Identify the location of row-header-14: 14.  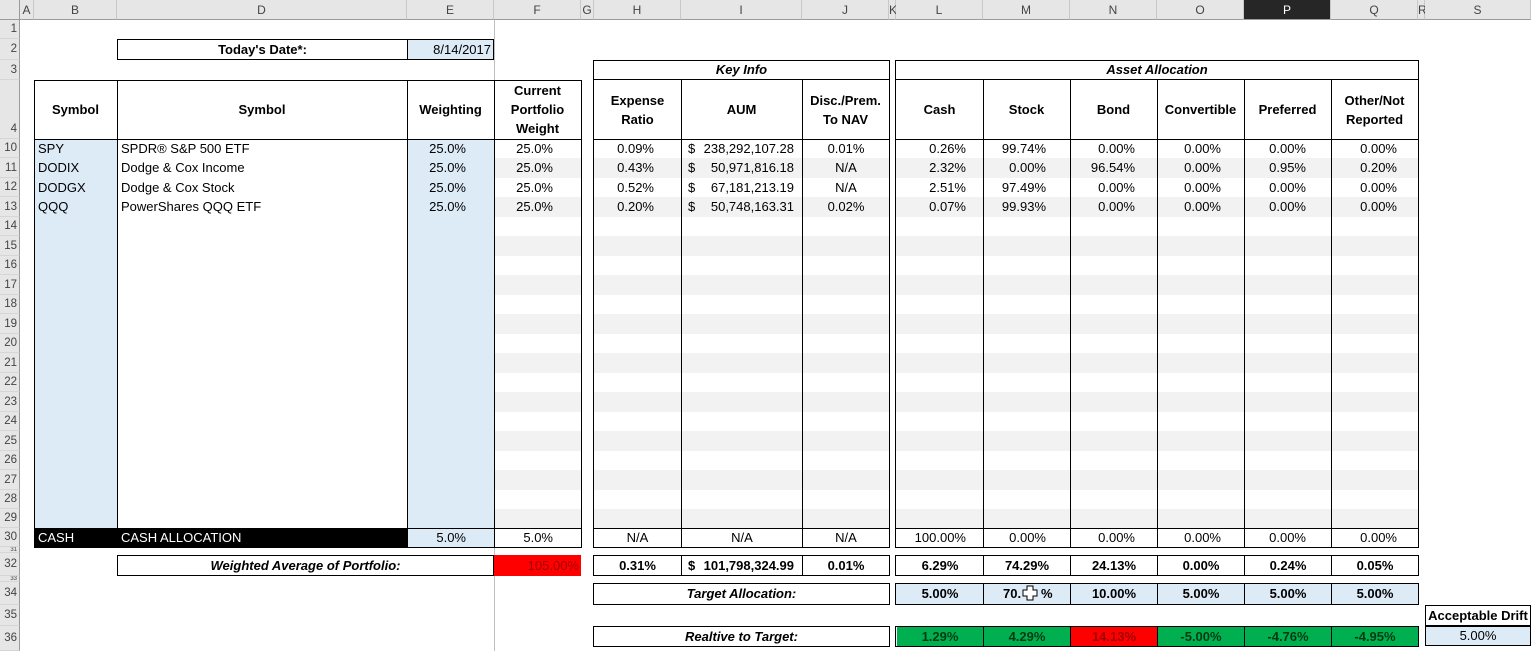
(10, 226).